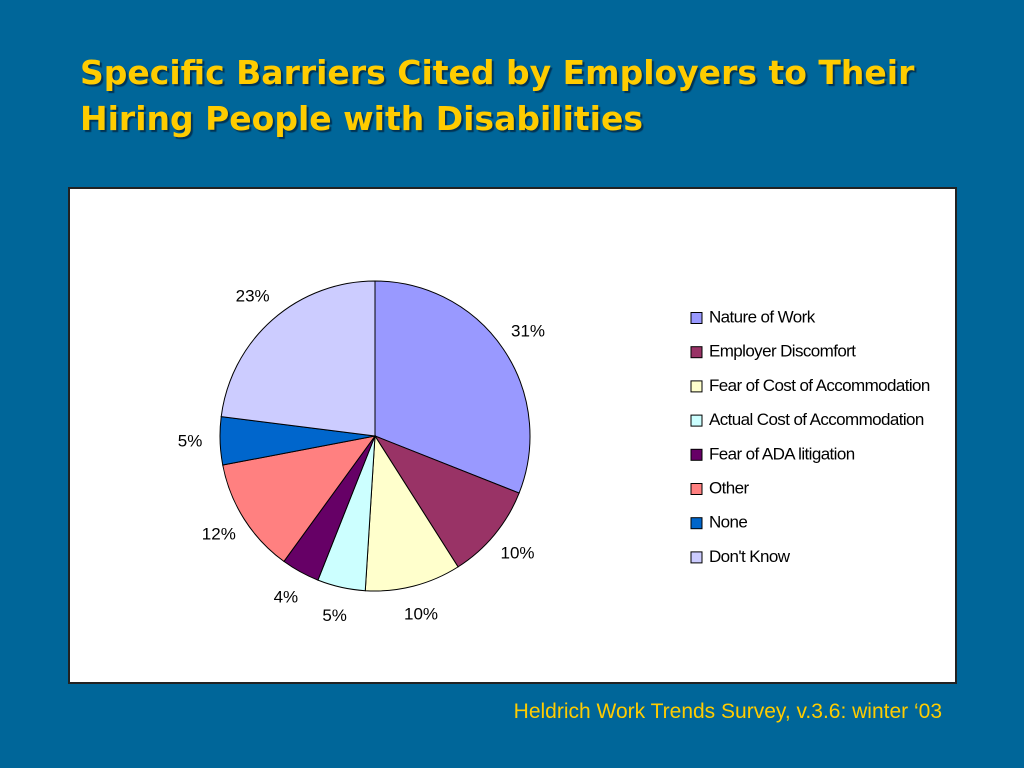 Image resolution: width=1024 pixels, height=768 pixels. Describe the element at coordinates (819, 385) in the screenshot. I see `legend-label: Fear of Cost of Accommodation` at that location.